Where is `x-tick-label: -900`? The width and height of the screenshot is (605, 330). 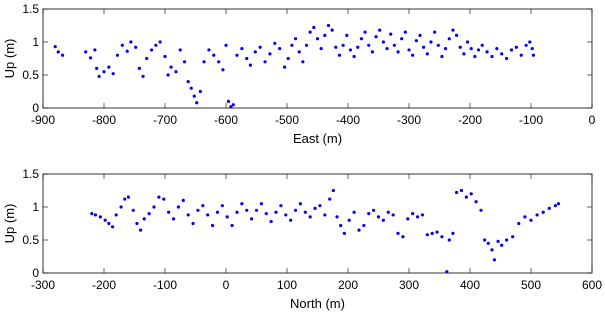
x-tick-label: -900 is located at coordinates (43, 120).